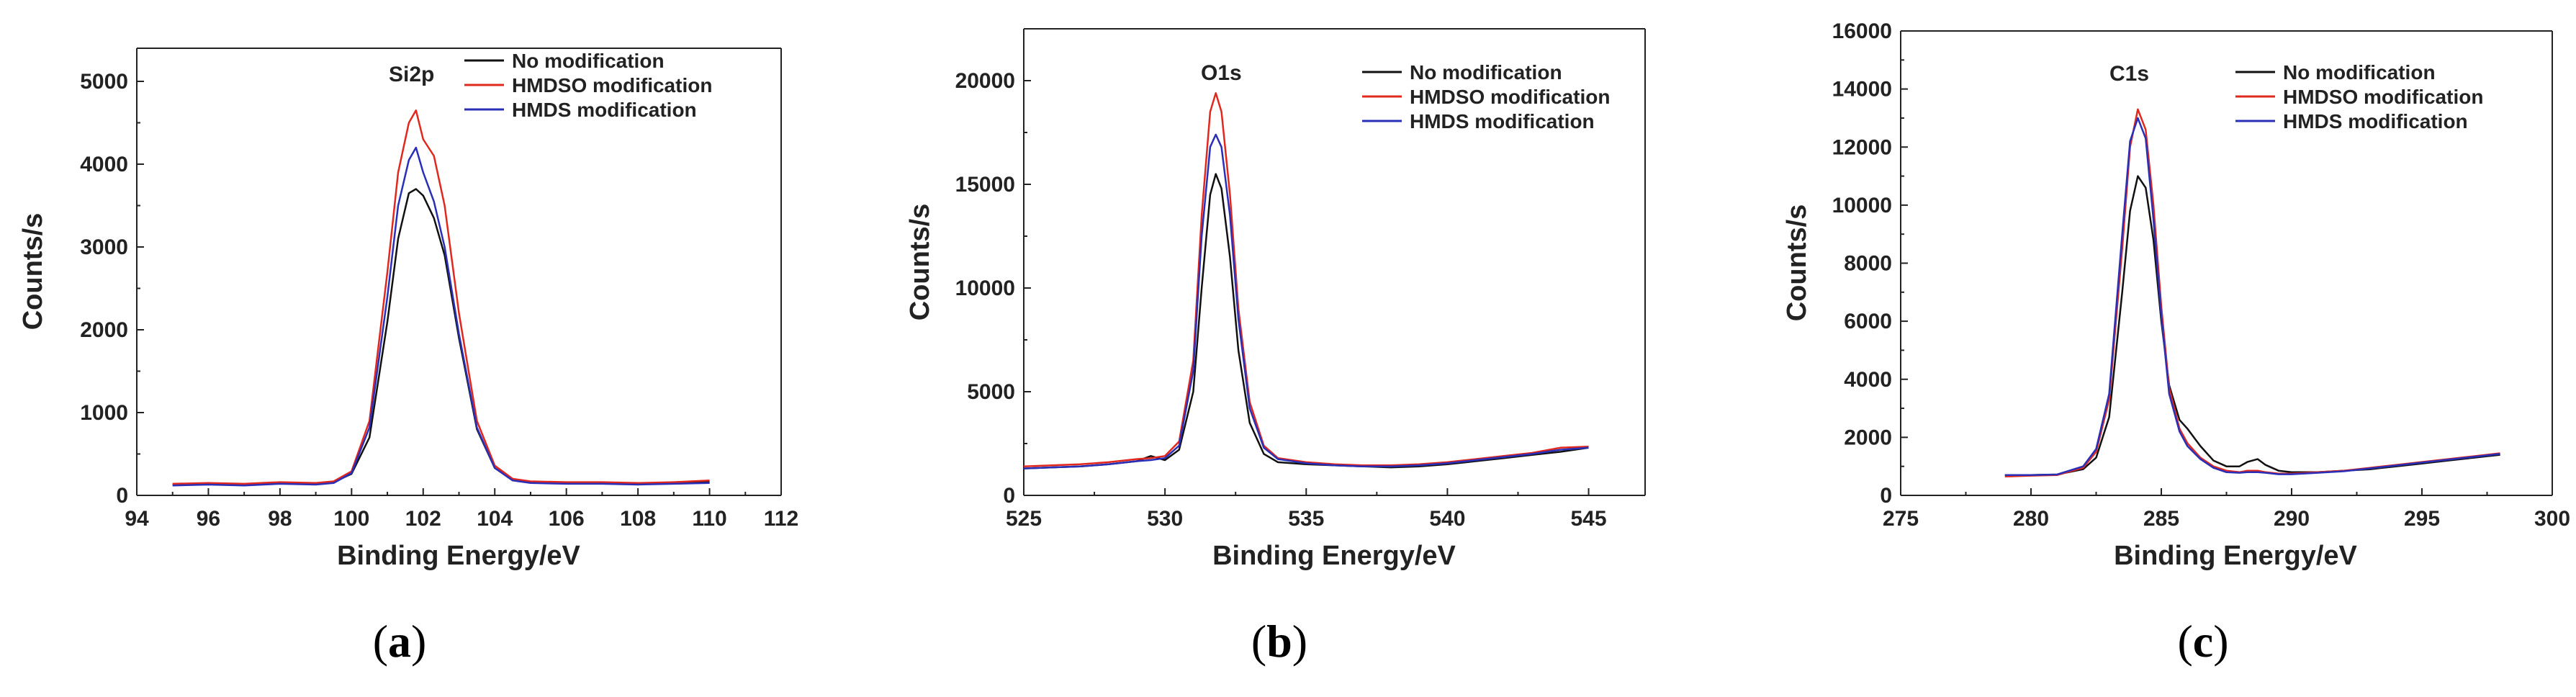 The height and width of the screenshot is (697, 2576). I want to click on y-ticks: 0 2000 4000 6000 8000 10000 12000 14000 16000, so click(1870, 264).